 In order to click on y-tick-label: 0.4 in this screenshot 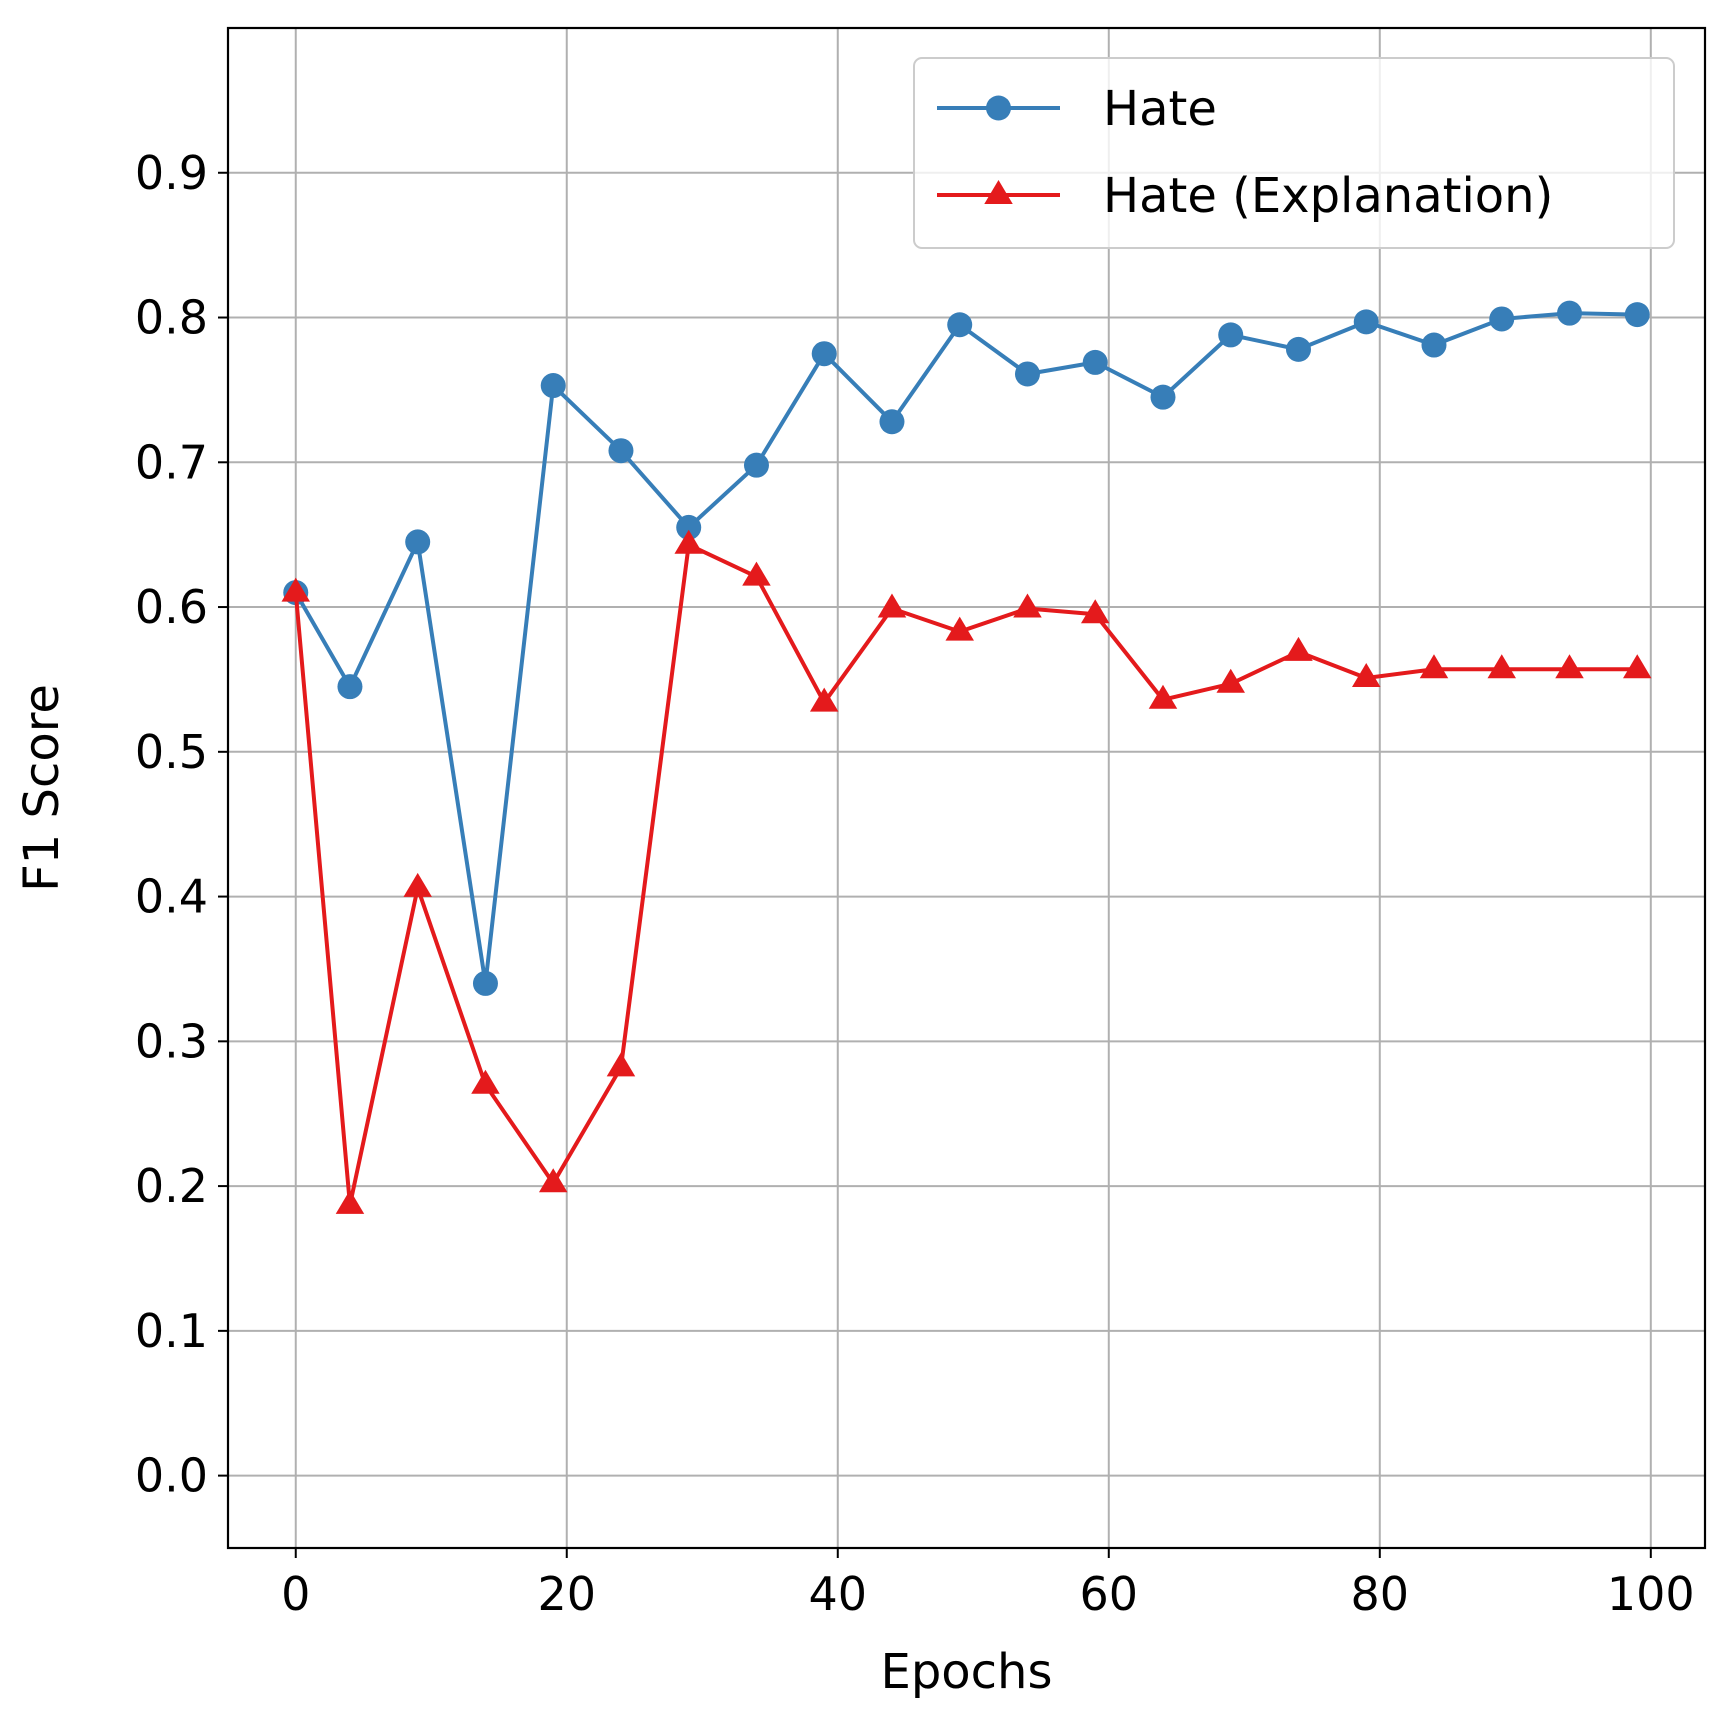, I will do `click(171, 897)`.